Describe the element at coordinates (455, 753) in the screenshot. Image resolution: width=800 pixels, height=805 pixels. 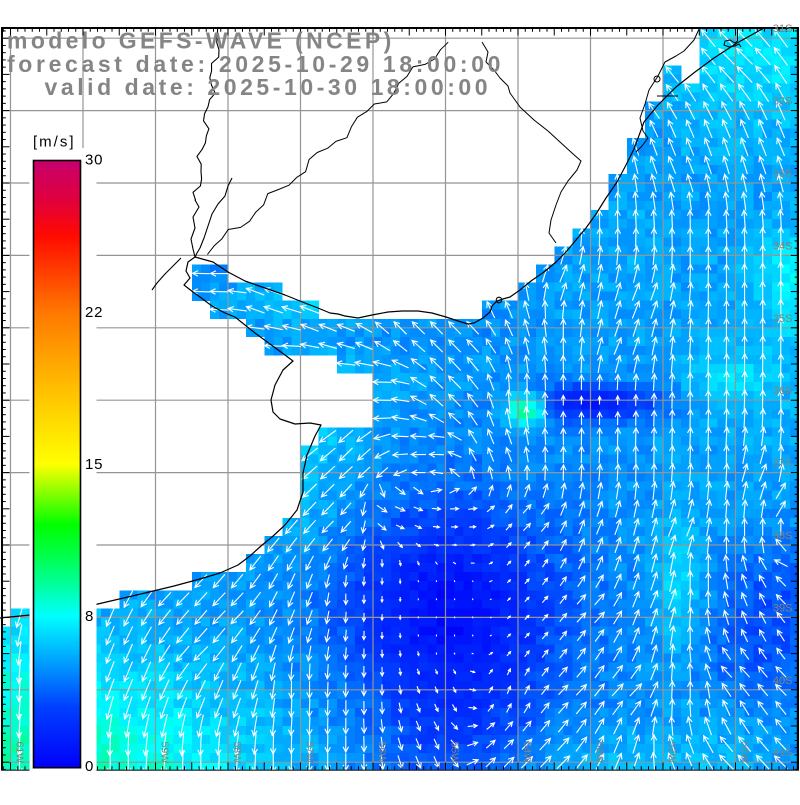
I see `svg-text: 55W` at that location.